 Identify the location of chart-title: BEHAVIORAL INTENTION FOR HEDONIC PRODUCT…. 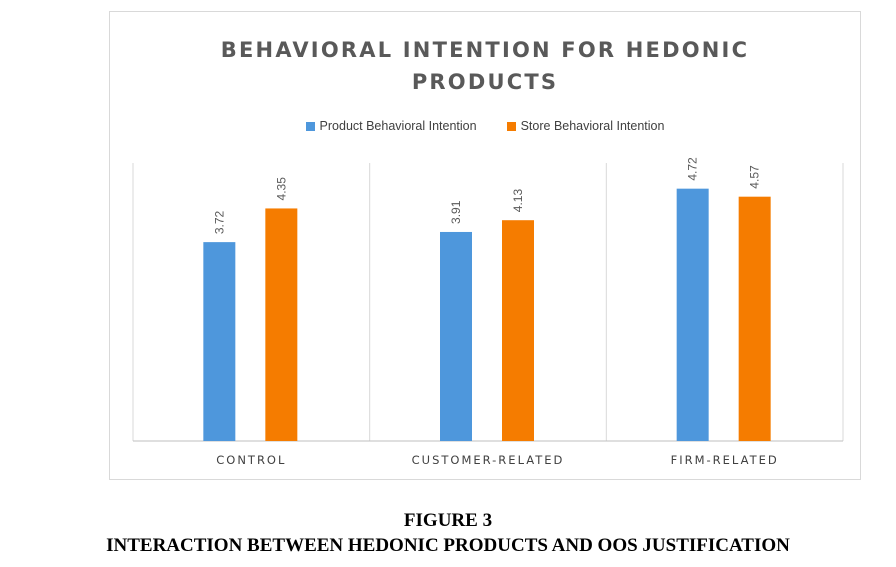
(485, 66).